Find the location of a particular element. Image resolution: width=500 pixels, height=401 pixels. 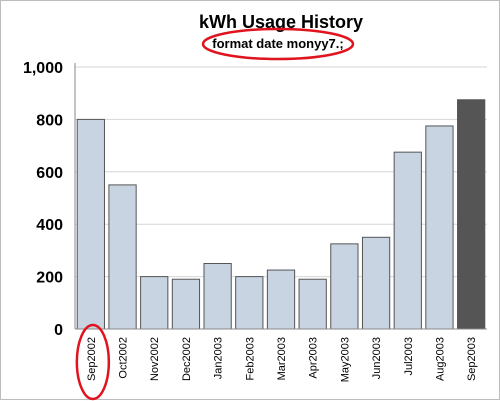

bar-jul2003 is located at coordinates (407, 240).